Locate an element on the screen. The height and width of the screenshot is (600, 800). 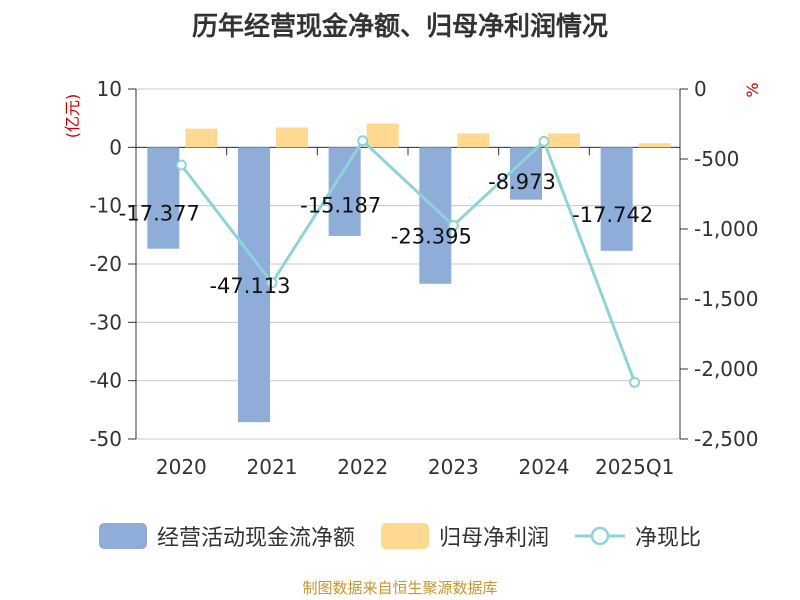
legend-item-ratio: 净现比 is located at coordinates (638, 536).